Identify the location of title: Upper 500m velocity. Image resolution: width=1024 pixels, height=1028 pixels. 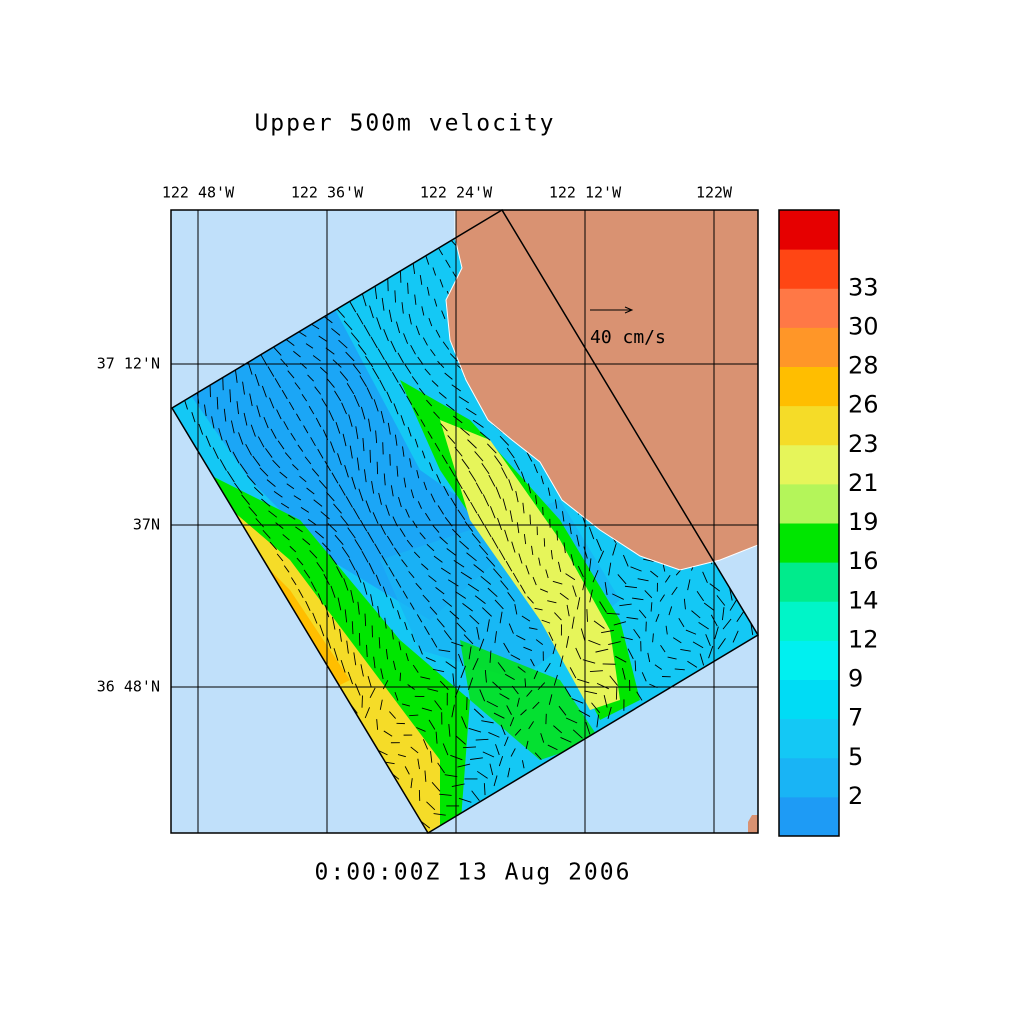
(404, 124).